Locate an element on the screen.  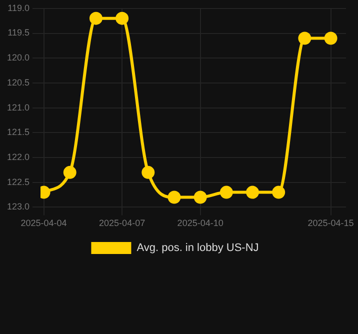
y-tick-label: 121.0 is located at coordinates (18, 107).